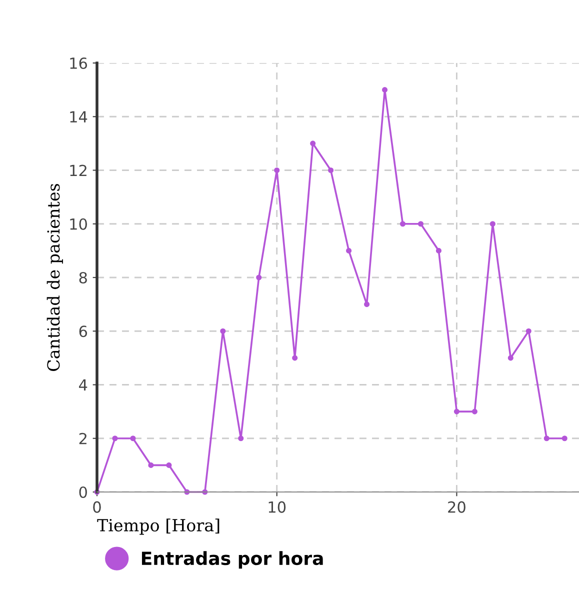  What do you see at coordinates (79, 63) in the screenshot?
I see `y-tick-label: 16` at bounding box center [79, 63].